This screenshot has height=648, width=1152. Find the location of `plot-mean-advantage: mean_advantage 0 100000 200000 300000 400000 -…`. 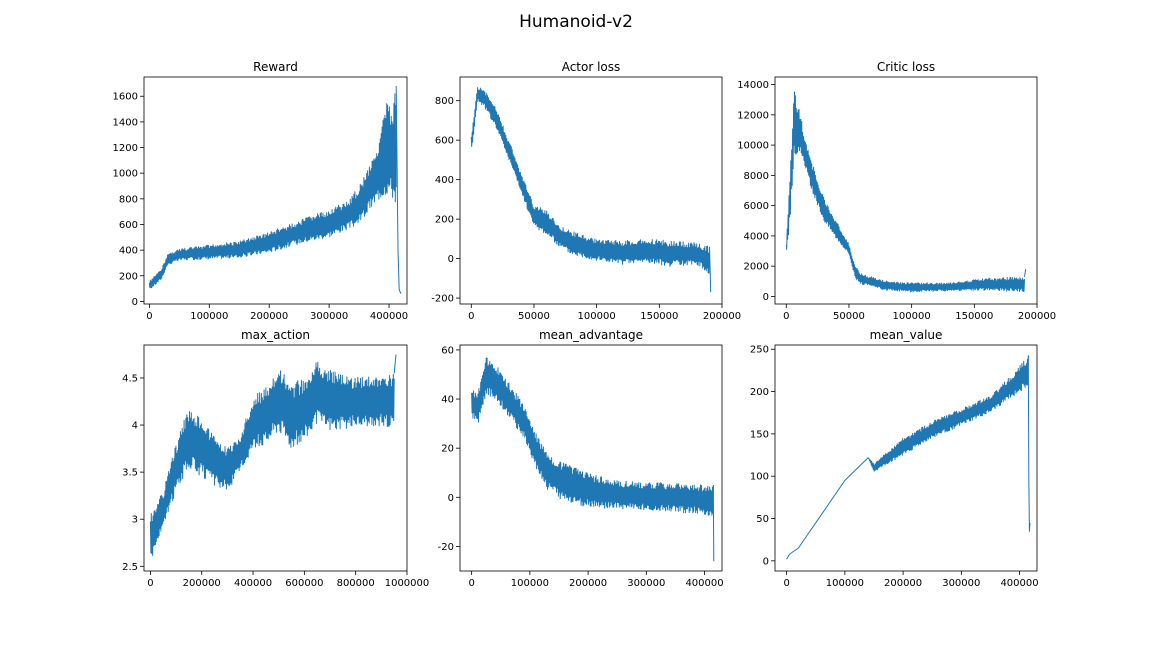

plot-mean-advantage: mean_advantage 0 100000 200000 300000 400000 -… is located at coordinates (581, 458).